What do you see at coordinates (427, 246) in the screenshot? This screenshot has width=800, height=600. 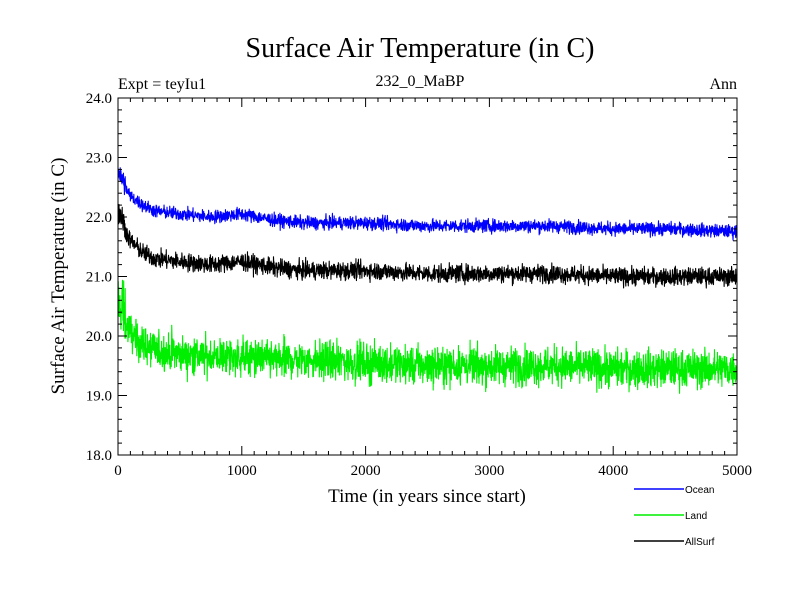 I see `series-line-allsurf` at bounding box center [427, 246].